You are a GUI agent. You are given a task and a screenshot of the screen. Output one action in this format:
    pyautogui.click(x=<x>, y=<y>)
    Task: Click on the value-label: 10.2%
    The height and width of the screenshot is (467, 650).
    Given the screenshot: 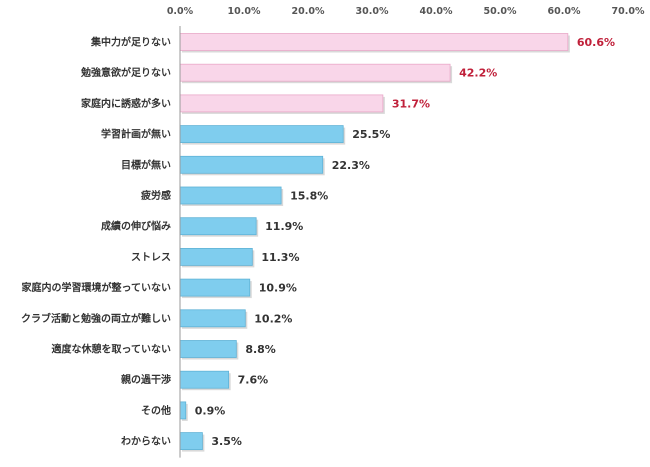 What is the action you would take?
    pyautogui.click(x=273, y=318)
    